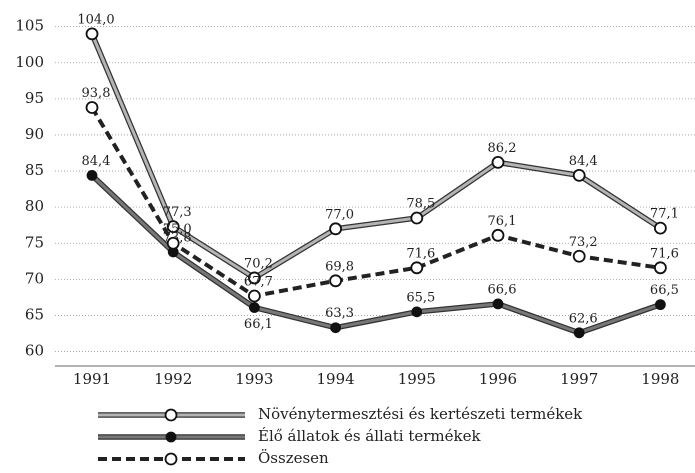  What do you see at coordinates (664, 214) in the screenshot?
I see `data-label: 77,1` at bounding box center [664, 214].